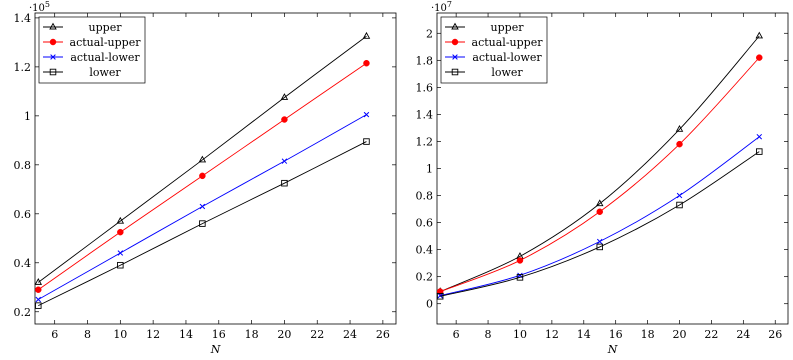 The height and width of the screenshot is (360, 793). I want to click on legend-item: upper, so click(484, 27).